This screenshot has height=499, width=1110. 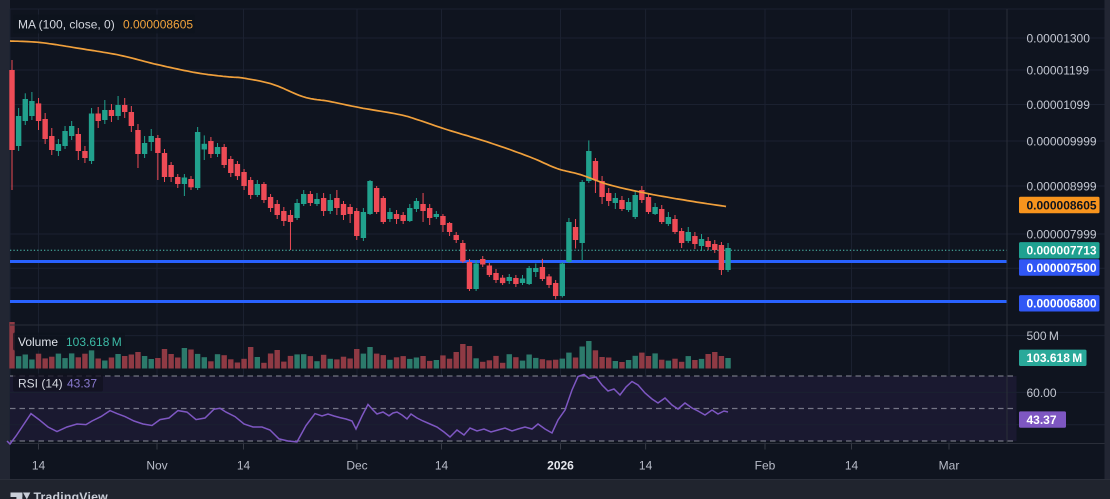 I want to click on svg-text: Dec, so click(x=356, y=466).